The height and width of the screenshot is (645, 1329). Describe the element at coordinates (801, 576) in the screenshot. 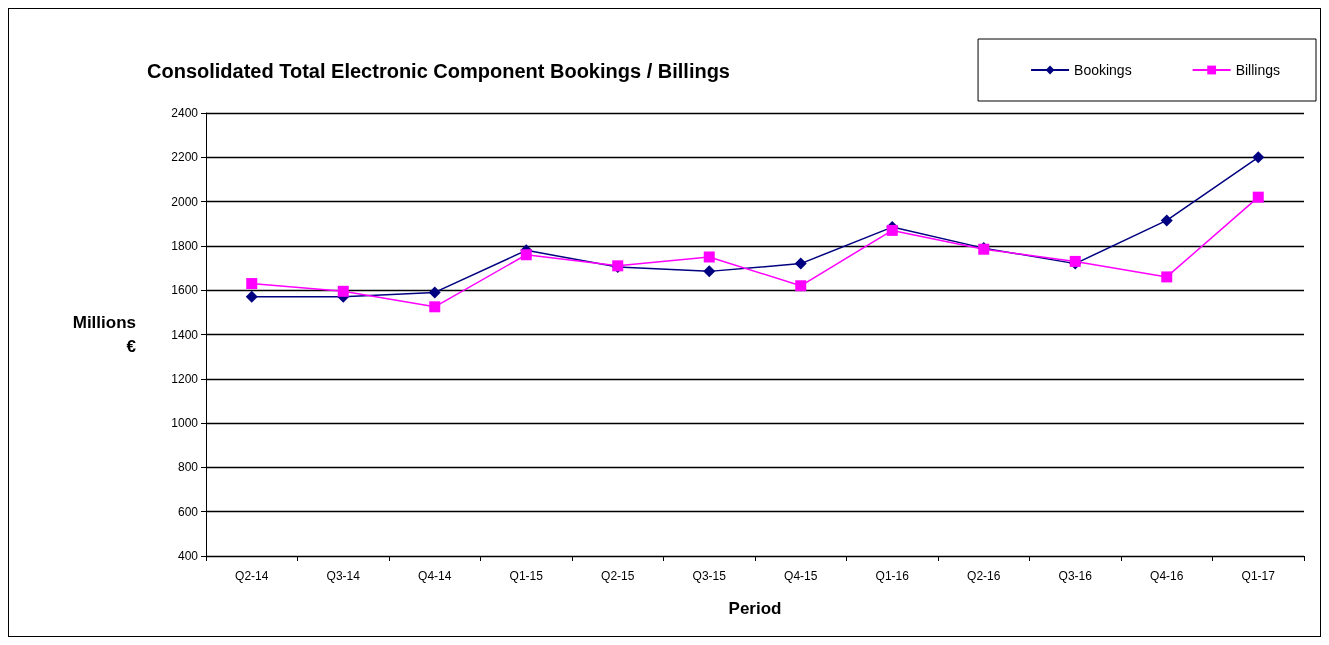

I see `x-tick-label: Q4-15` at that location.